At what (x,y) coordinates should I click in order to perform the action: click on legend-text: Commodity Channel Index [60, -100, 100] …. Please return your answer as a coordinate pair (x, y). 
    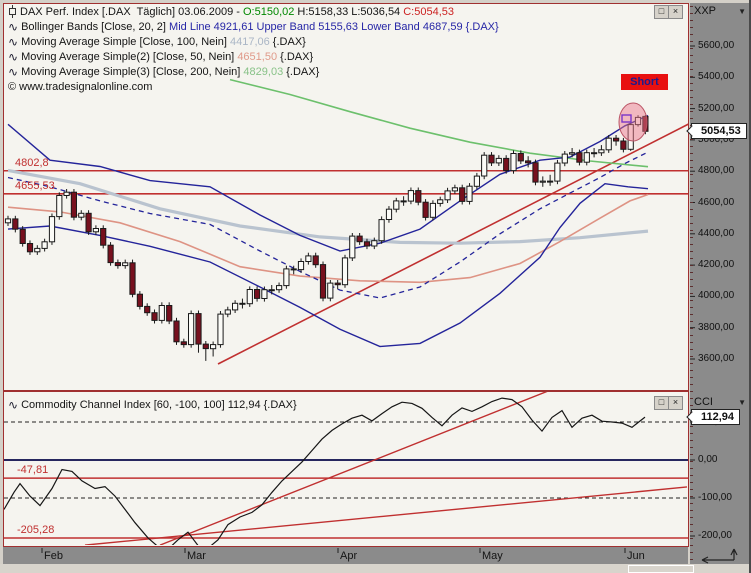
    Looking at the image, I should click on (159, 404).